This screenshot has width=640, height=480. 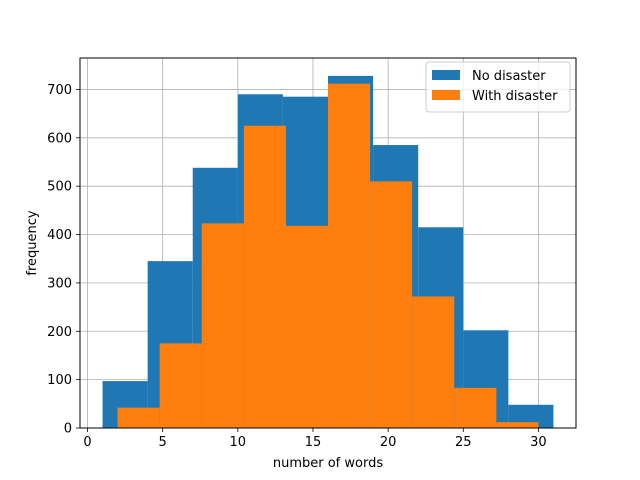 I want to click on y-axis-ticks: 0 100 200 300 400 500 600 700, so click(x=63, y=260).